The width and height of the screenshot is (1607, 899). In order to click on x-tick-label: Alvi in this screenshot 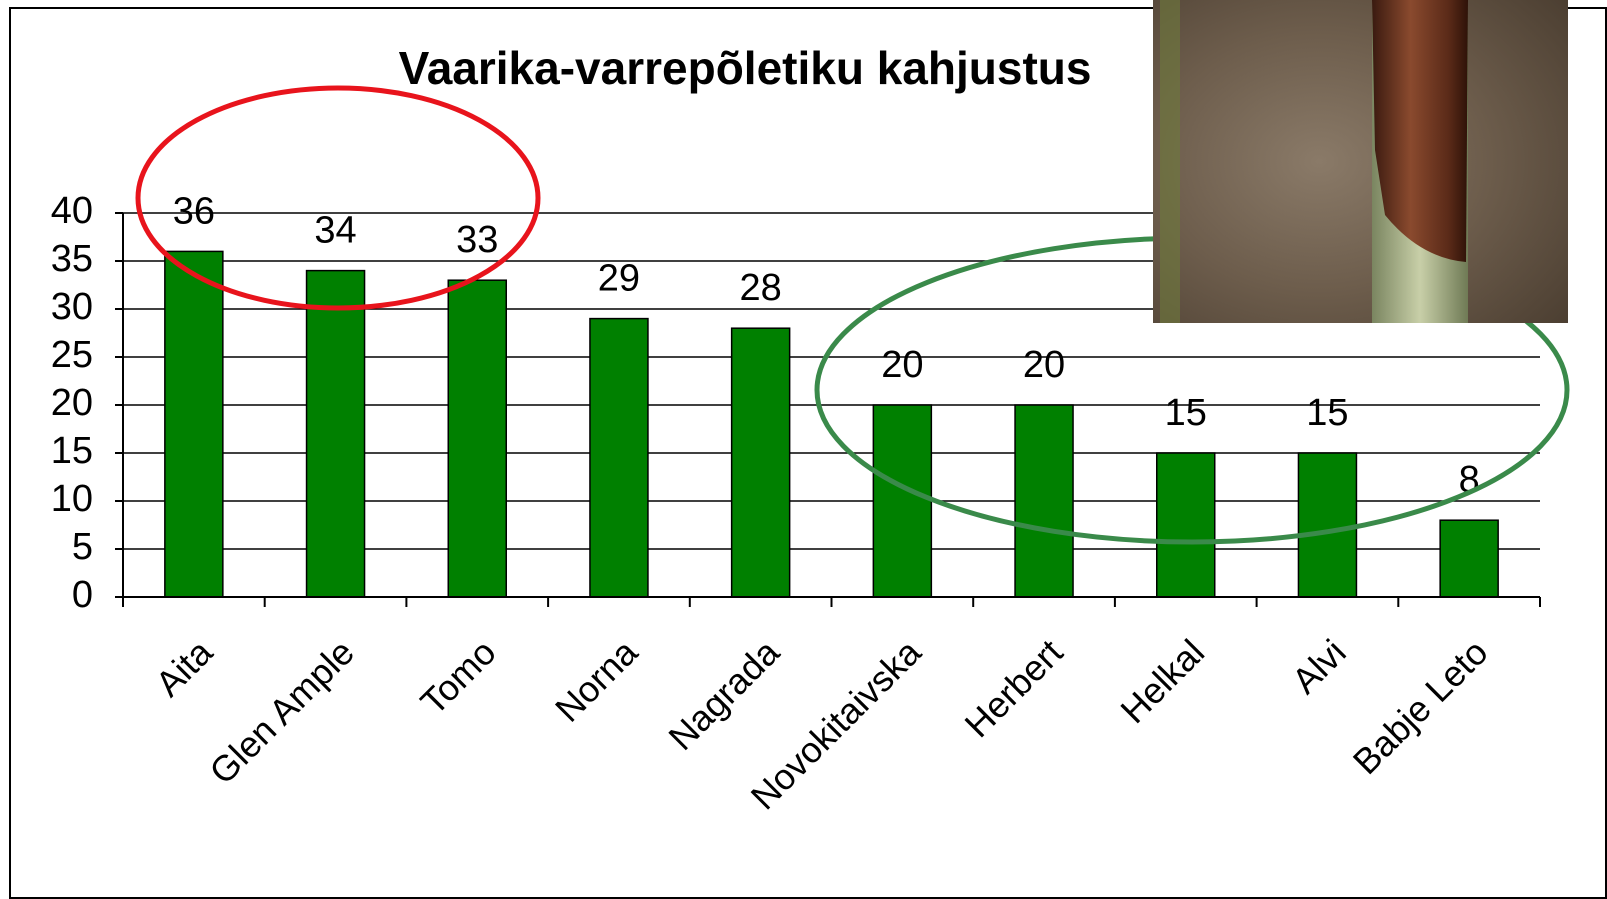, I will do `click(1319, 666)`.